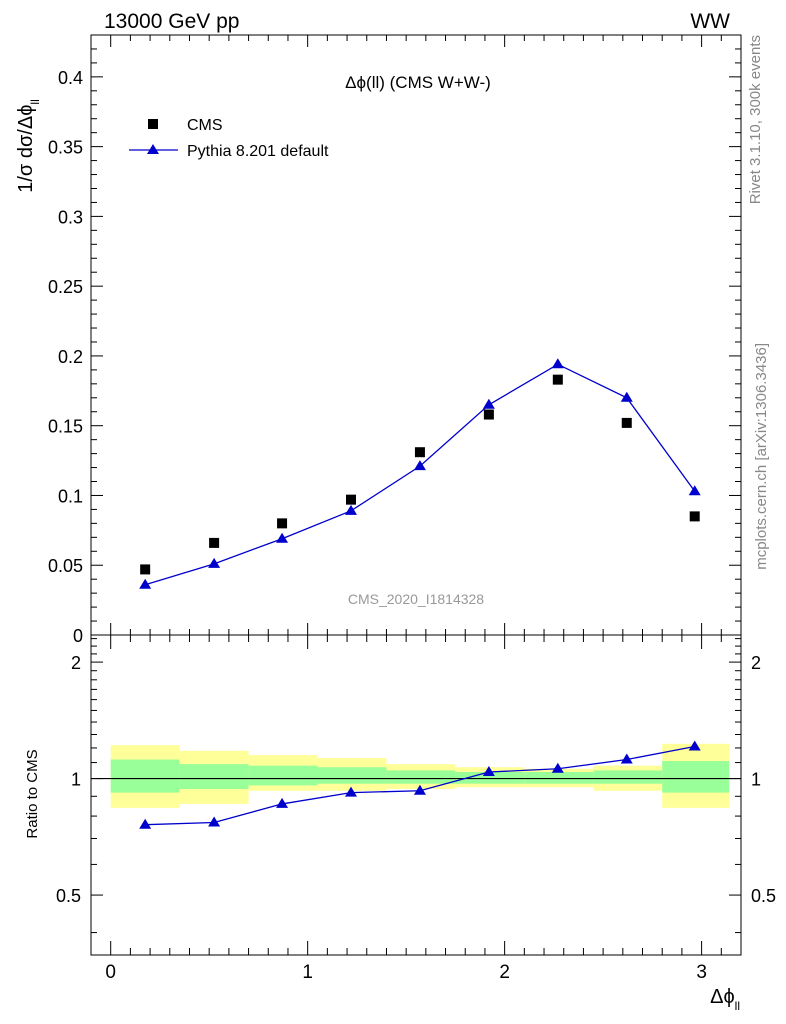 The height and width of the screenshot is (1024, 786). Describe the element at coordinates (756, 780) in the screenshot. I see `ratio-y-tick-label-right: 1` at that location.